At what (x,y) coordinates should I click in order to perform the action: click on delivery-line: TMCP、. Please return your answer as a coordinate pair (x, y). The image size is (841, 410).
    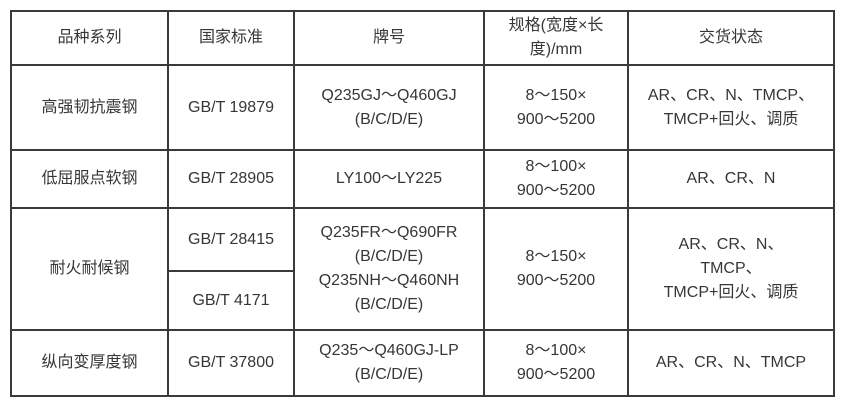
    Looking at the image, I should click on (731, 268).